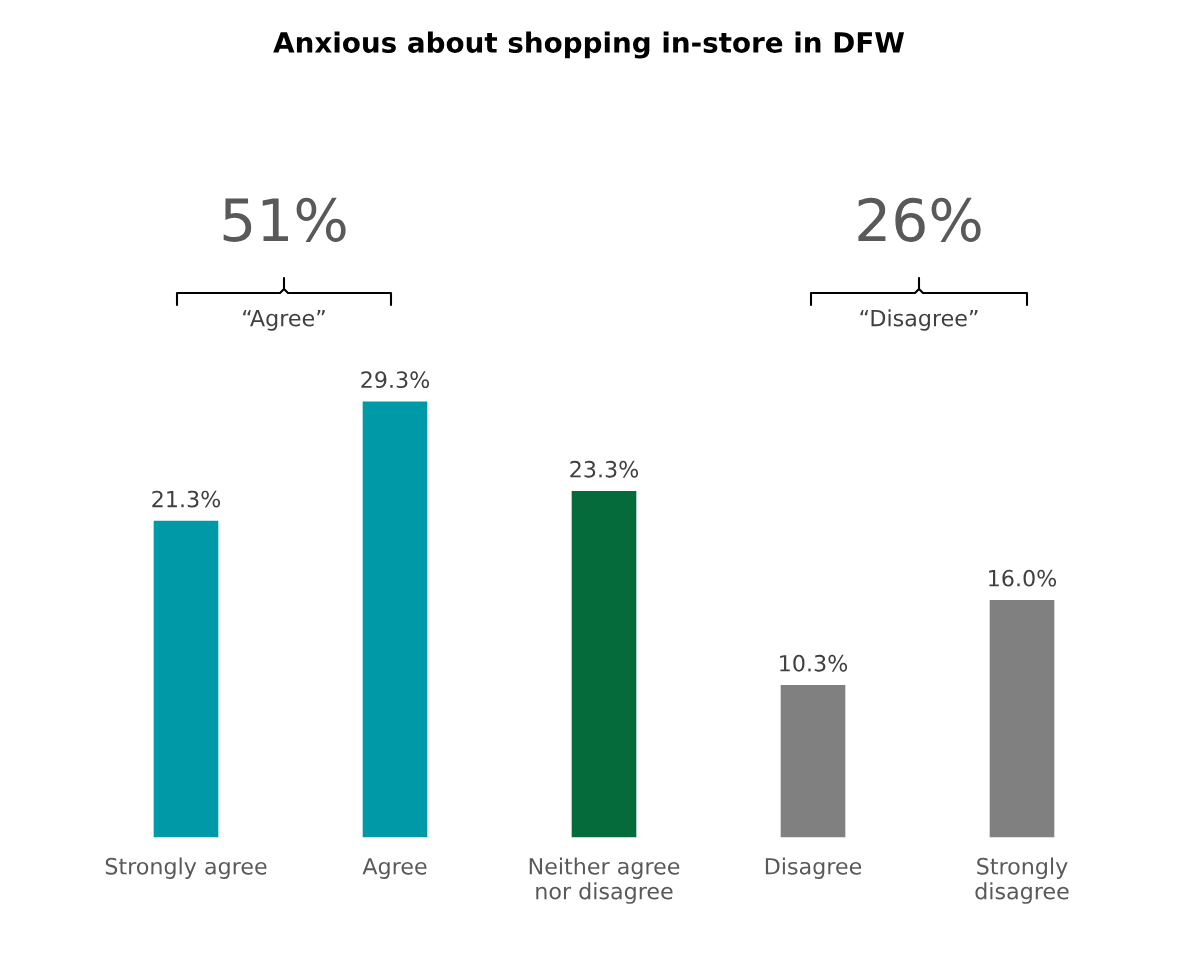 This screenshot has width=1178, height=964. I want to click on data-label: 29.3%, so click(395, 380).